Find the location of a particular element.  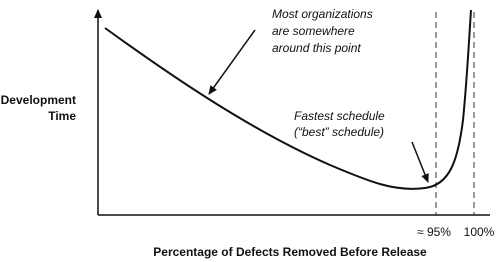

annotation: Most organizations is located at coordinates (322, 14).